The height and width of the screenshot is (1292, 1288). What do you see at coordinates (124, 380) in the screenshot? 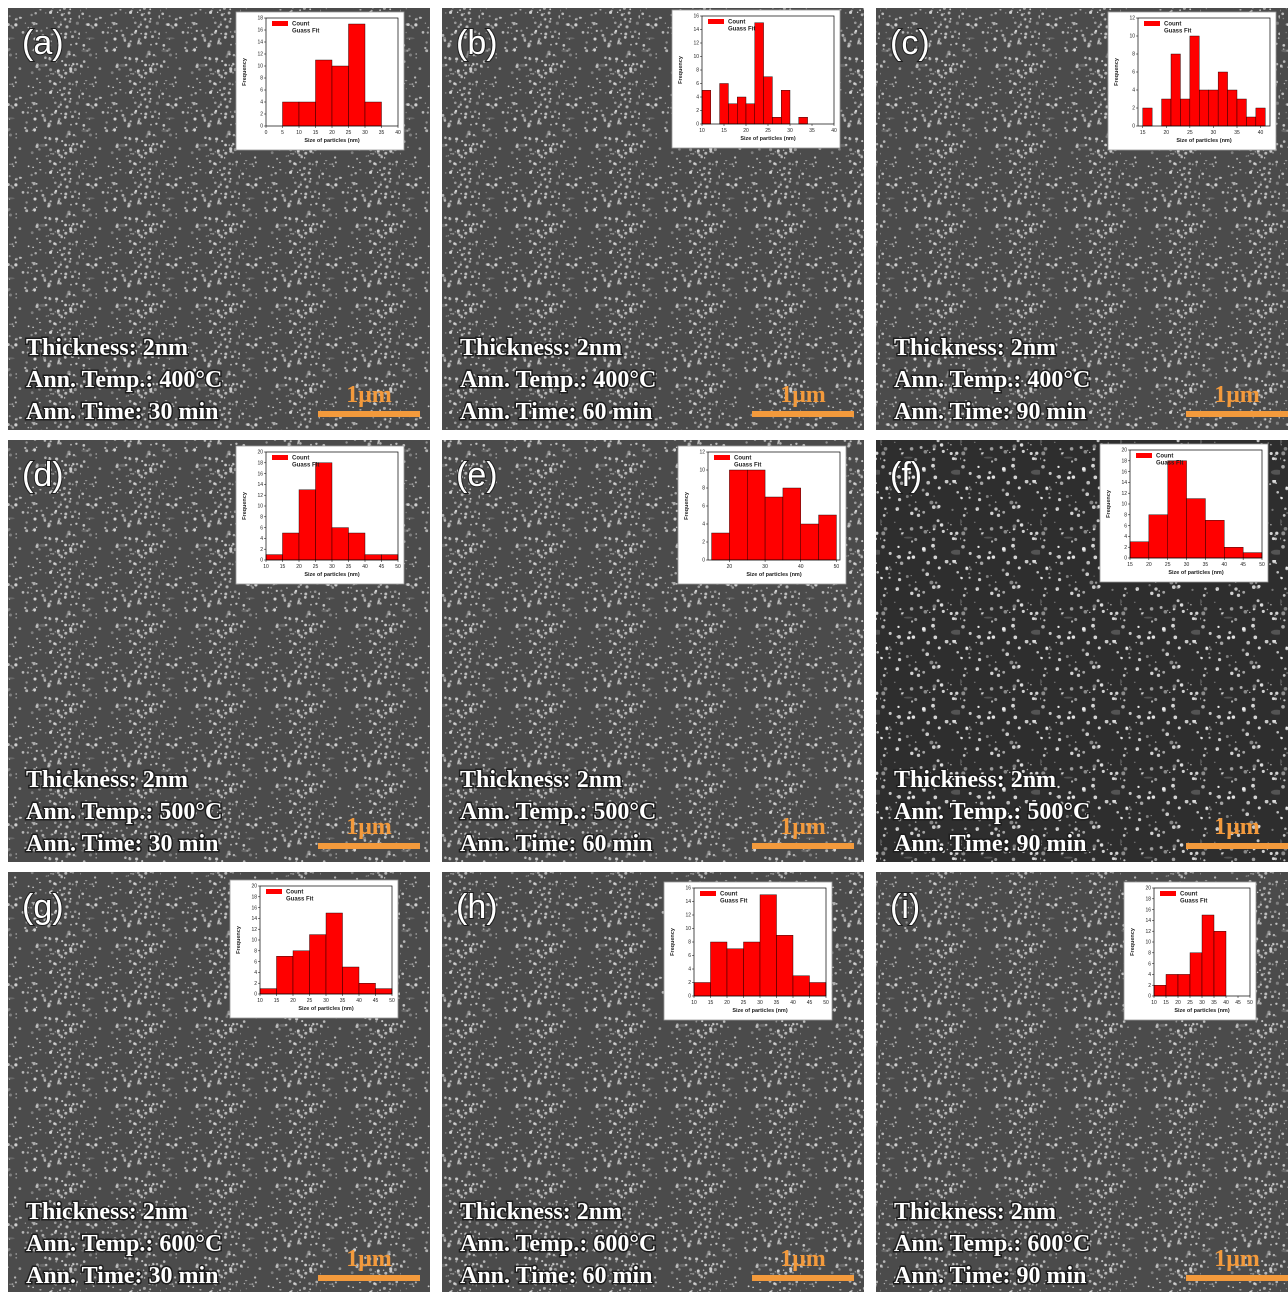
I see `annotation: Ann. Temp.: 400°C` at bounding box center [124, 380].